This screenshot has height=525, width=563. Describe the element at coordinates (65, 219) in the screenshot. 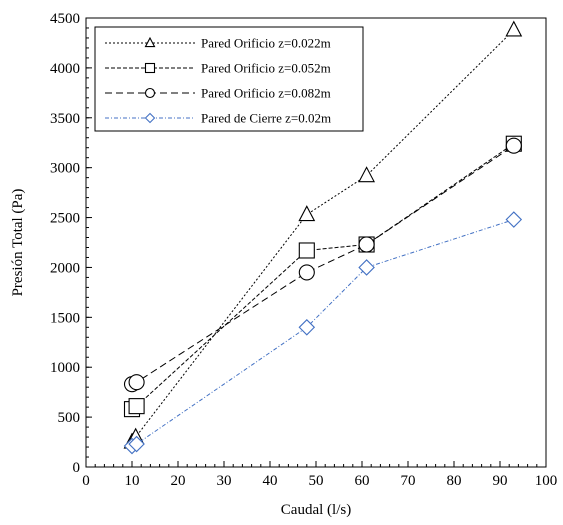

I see `y-tick-label: 2500` at that location.